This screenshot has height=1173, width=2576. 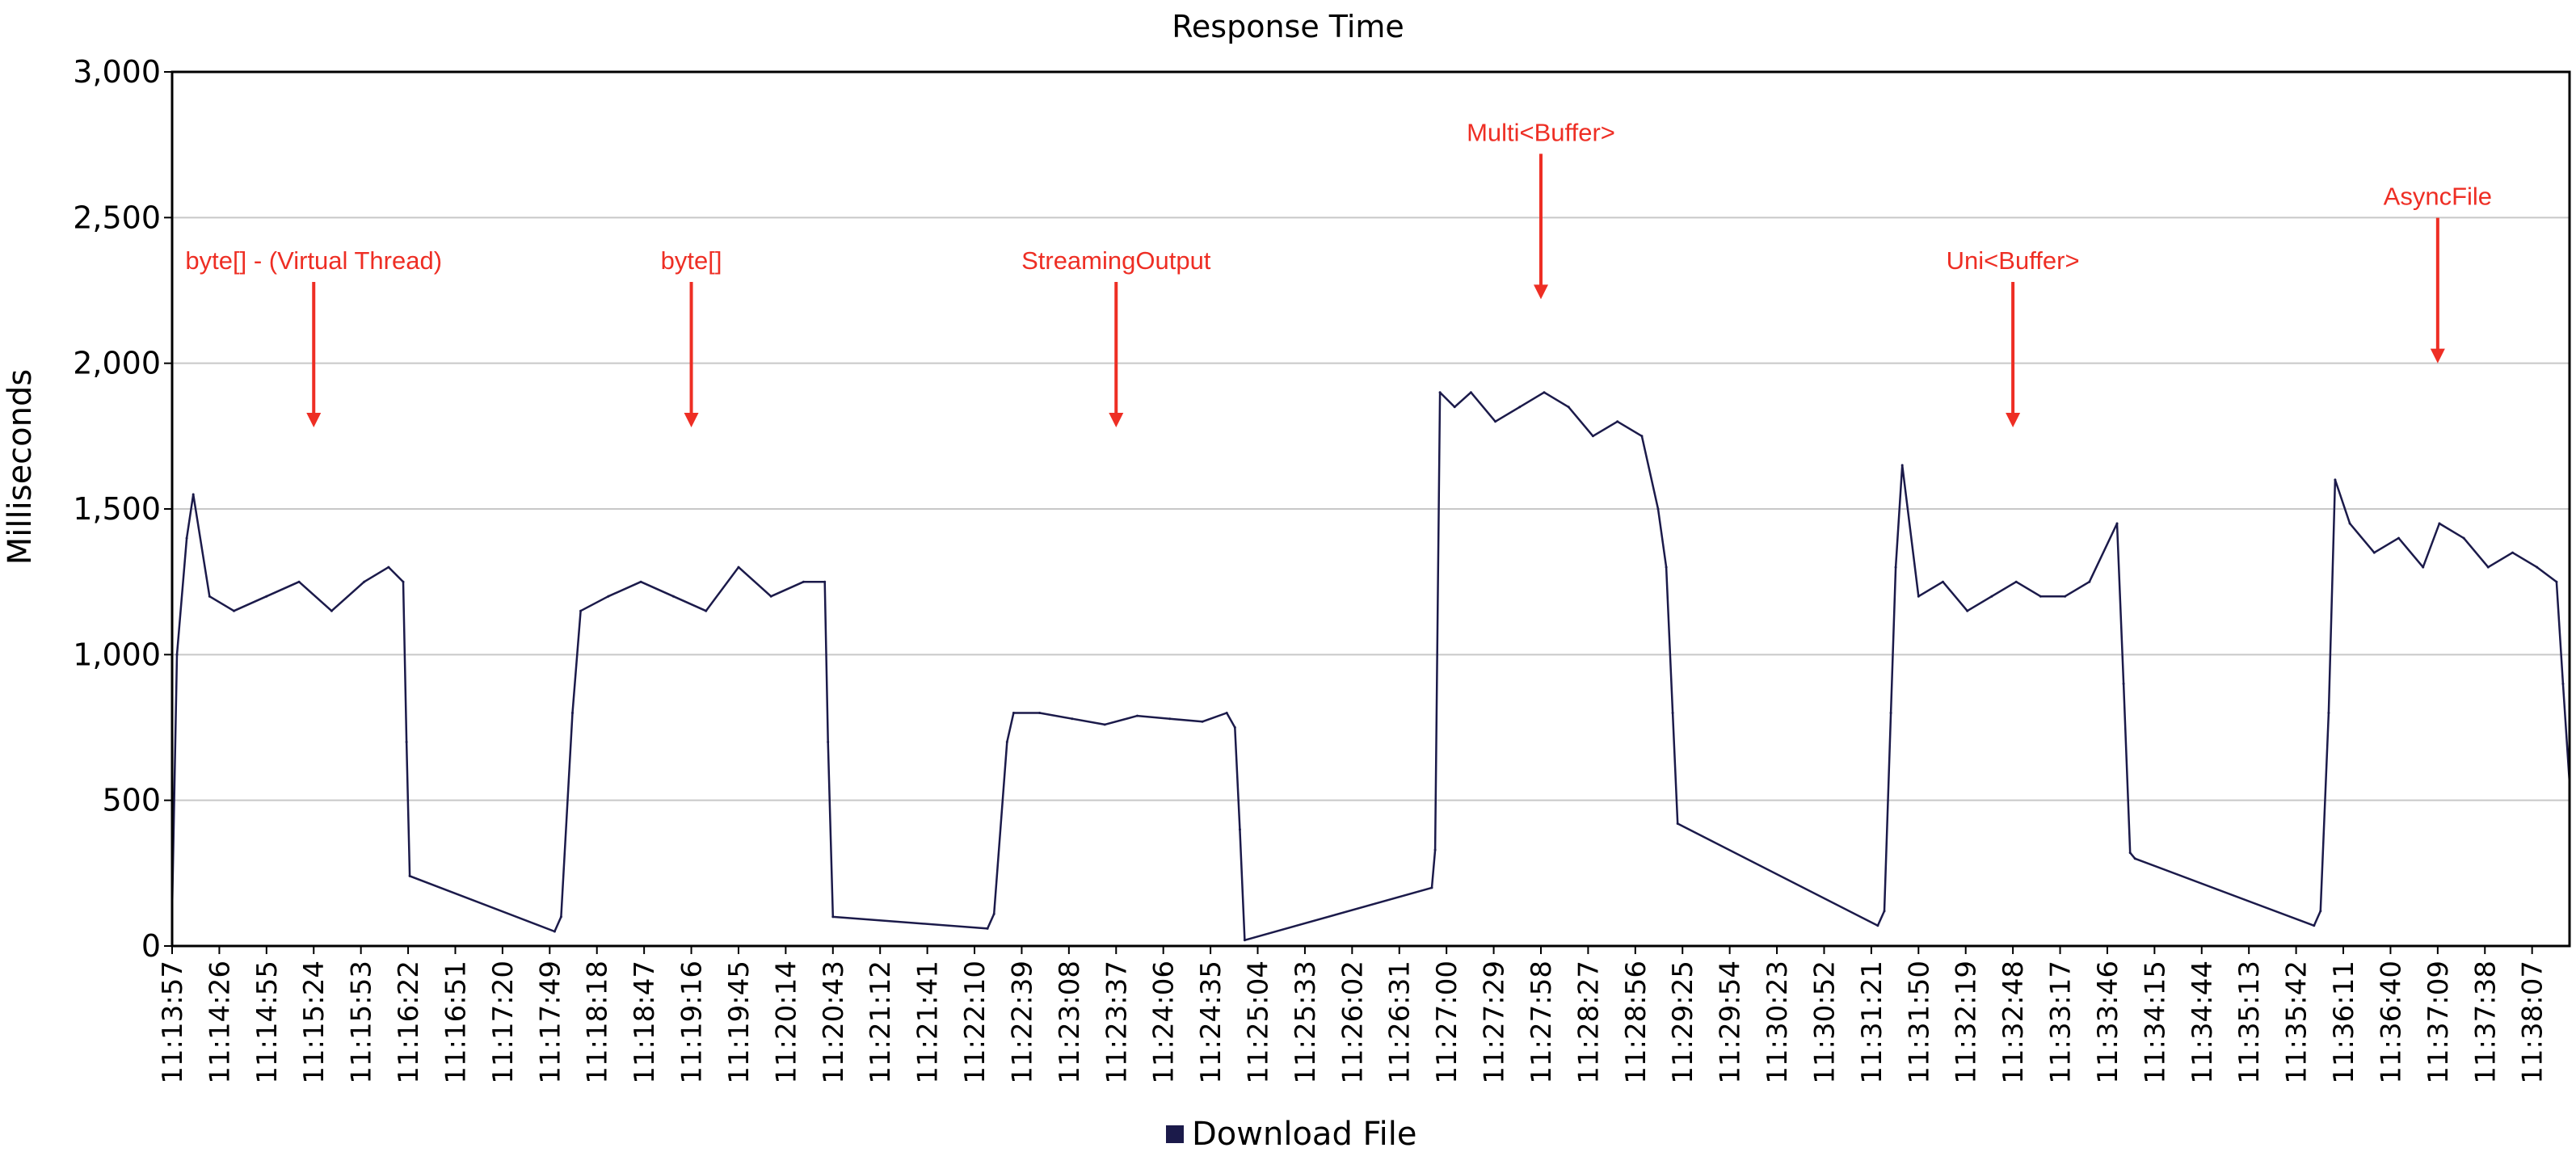 What do you see at coordinates (503, 1022) in the screenshot?
I see `x-tick-label: 11:17:20` at bounding box center [503, 1022].